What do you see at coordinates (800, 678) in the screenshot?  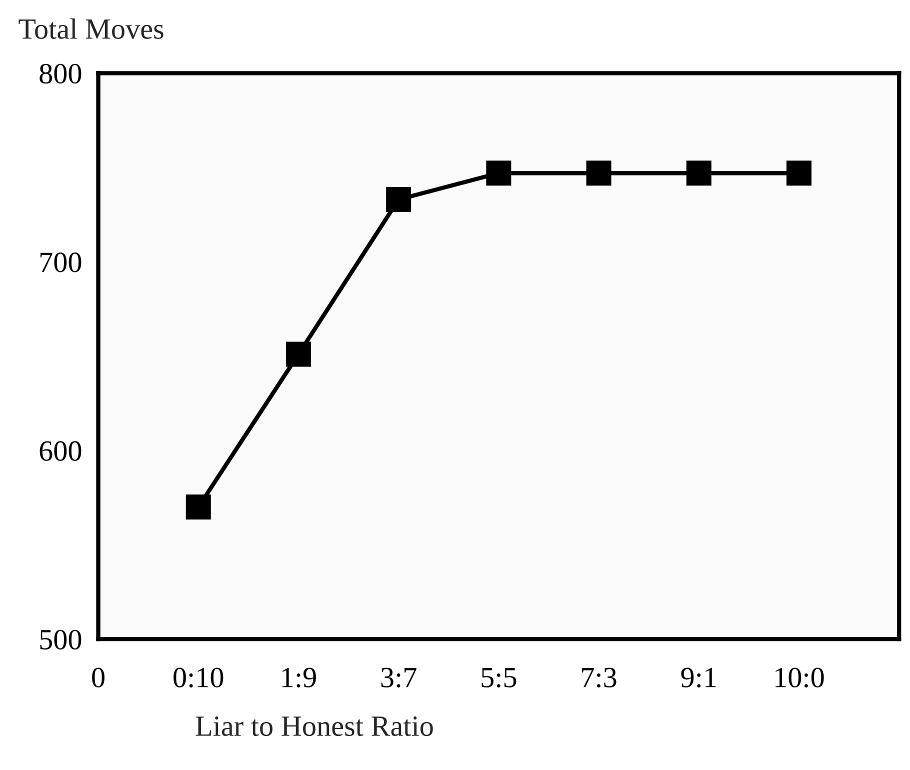 I see `x-tick-label: 10:0` at bounding box center [800, 678].